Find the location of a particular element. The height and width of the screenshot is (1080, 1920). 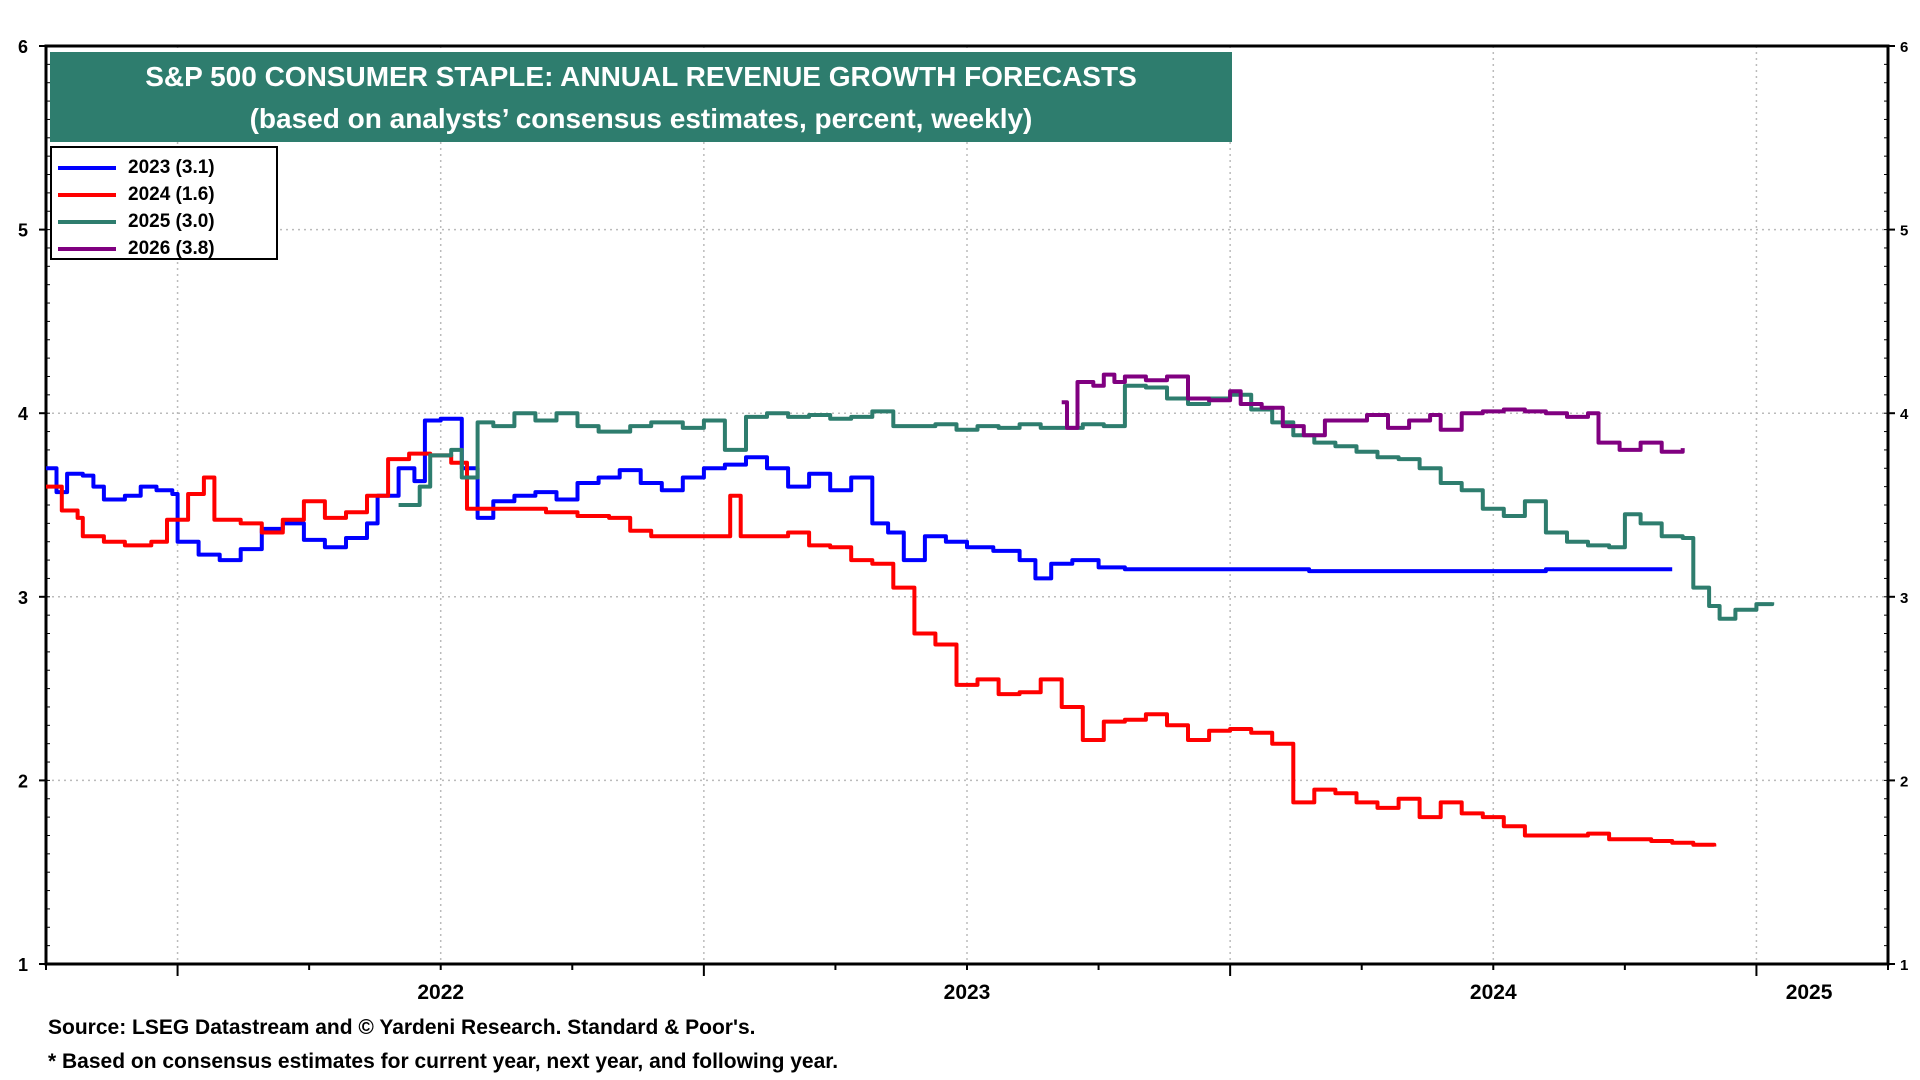

series-line-2026 is located at coordinates (1373, 413).